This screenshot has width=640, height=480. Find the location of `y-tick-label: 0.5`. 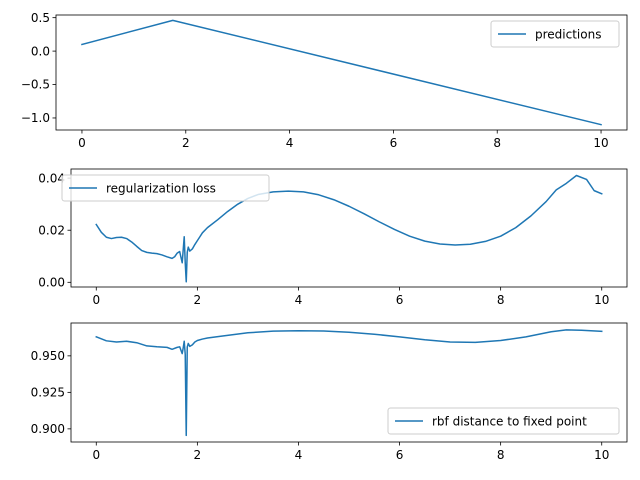

y-tick-label: 0.5 is located at coordinates (40, 18).